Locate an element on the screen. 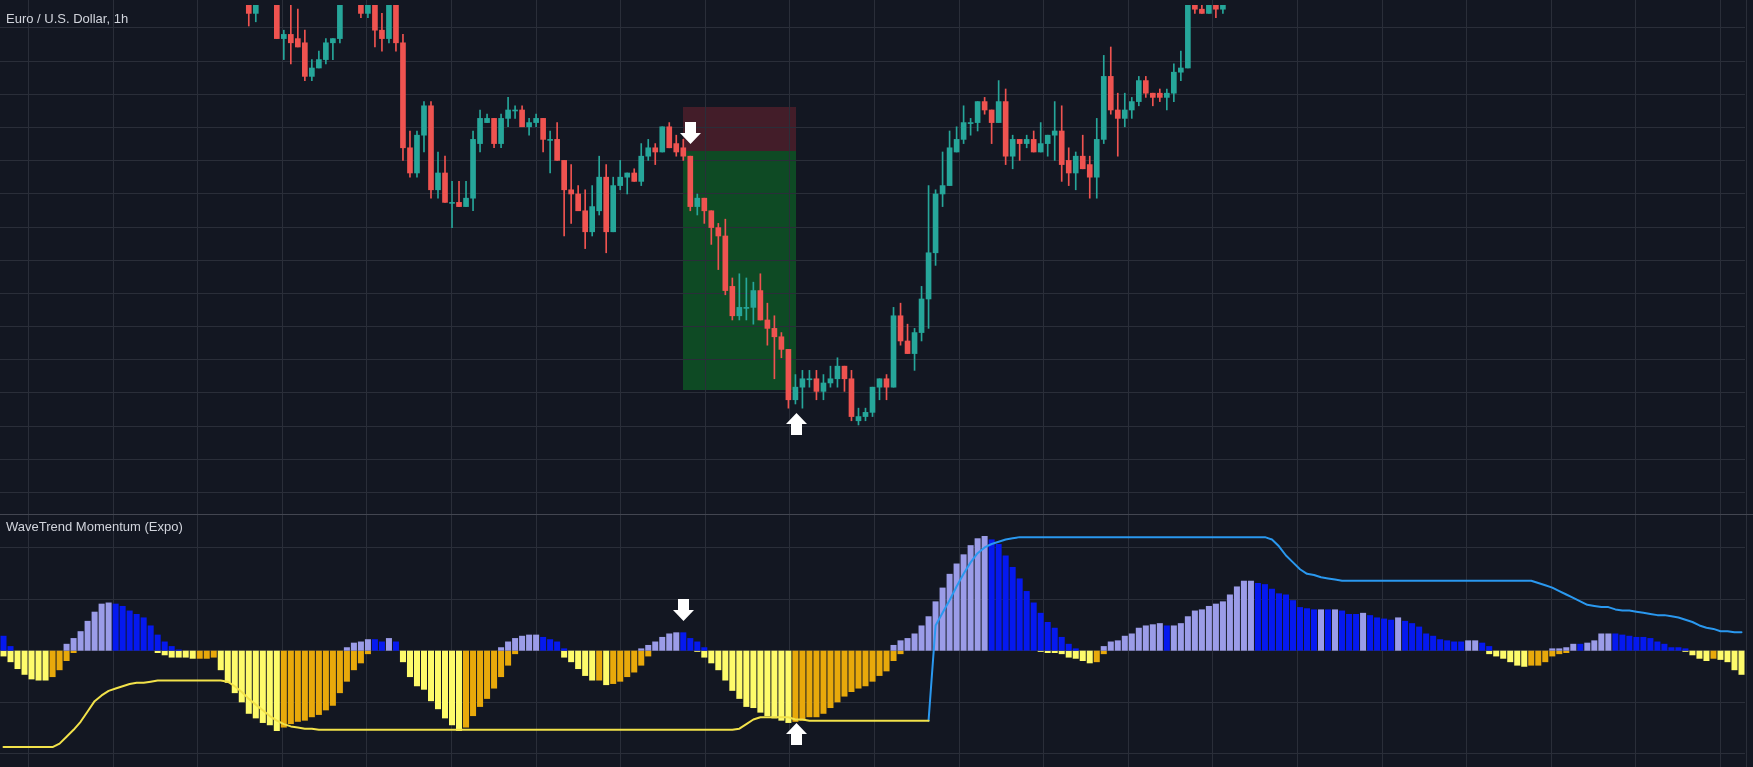 This screenshot has width=1753, height=767. text: Euro / U.S. Dollar, 1h is located at coordinates (67, 18).